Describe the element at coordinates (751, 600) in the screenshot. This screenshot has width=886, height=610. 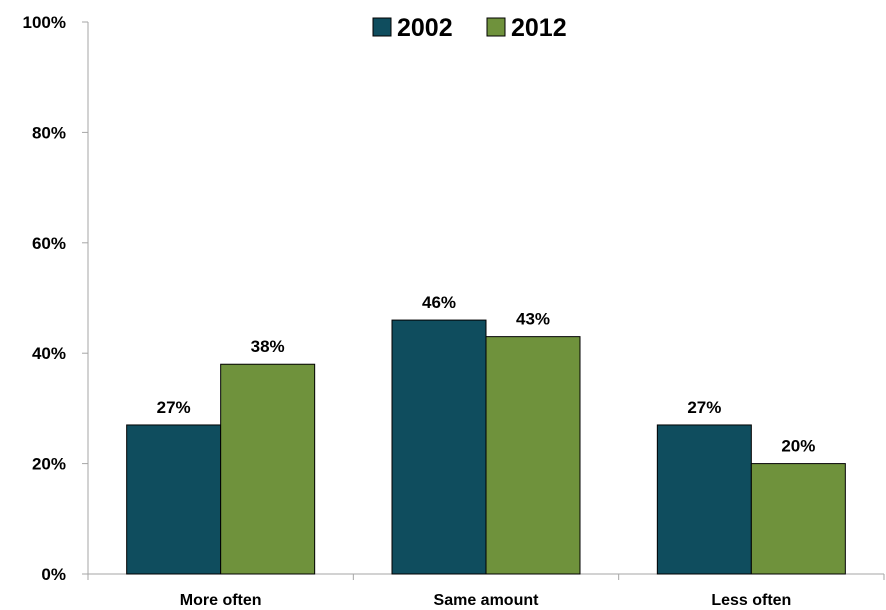
I see `category-label: Less often` at that location.